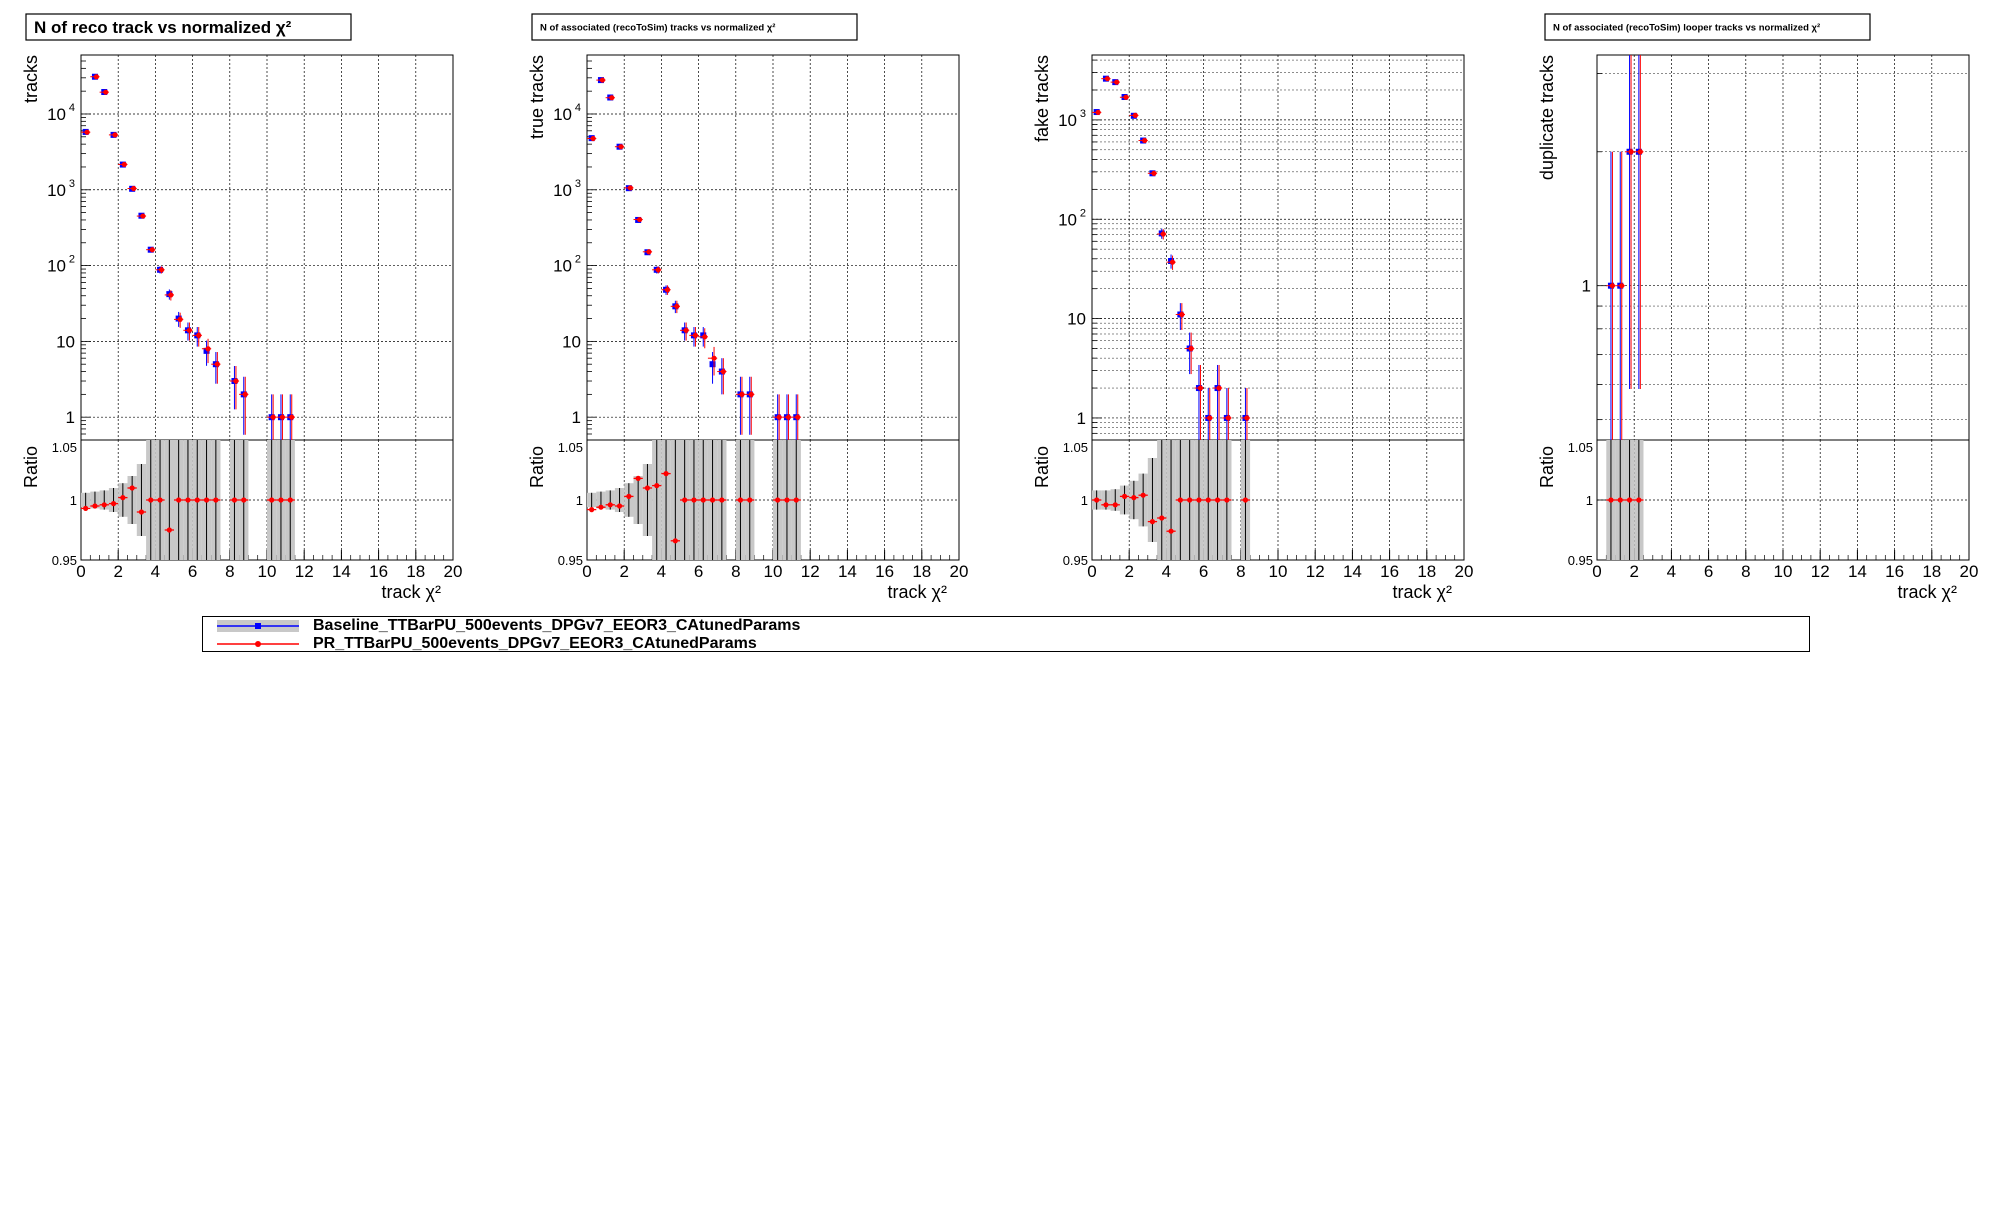 Image resolution: width=1996 pixels, height=1222 pixels. What do you see at coordinates (698, 571) in the screenshot?
I see `x-tick-label: 6` at bounding box center [698, 571].